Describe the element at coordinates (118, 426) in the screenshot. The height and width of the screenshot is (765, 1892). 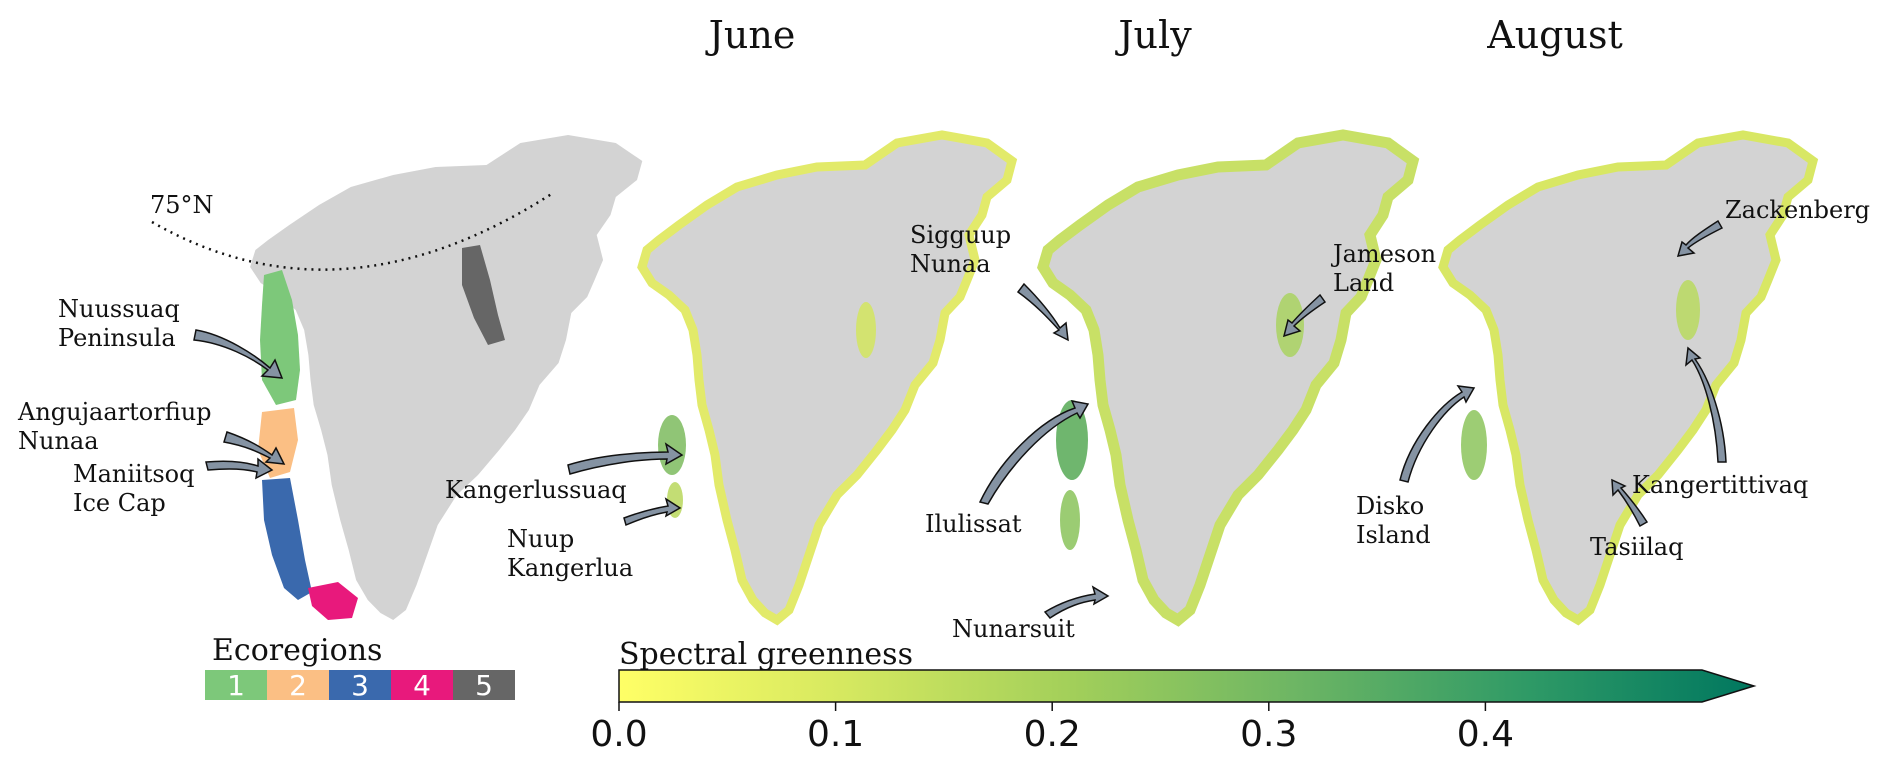
I see `label-angujaartorfiup: Angujaartorfiup Nunaa` at that location.